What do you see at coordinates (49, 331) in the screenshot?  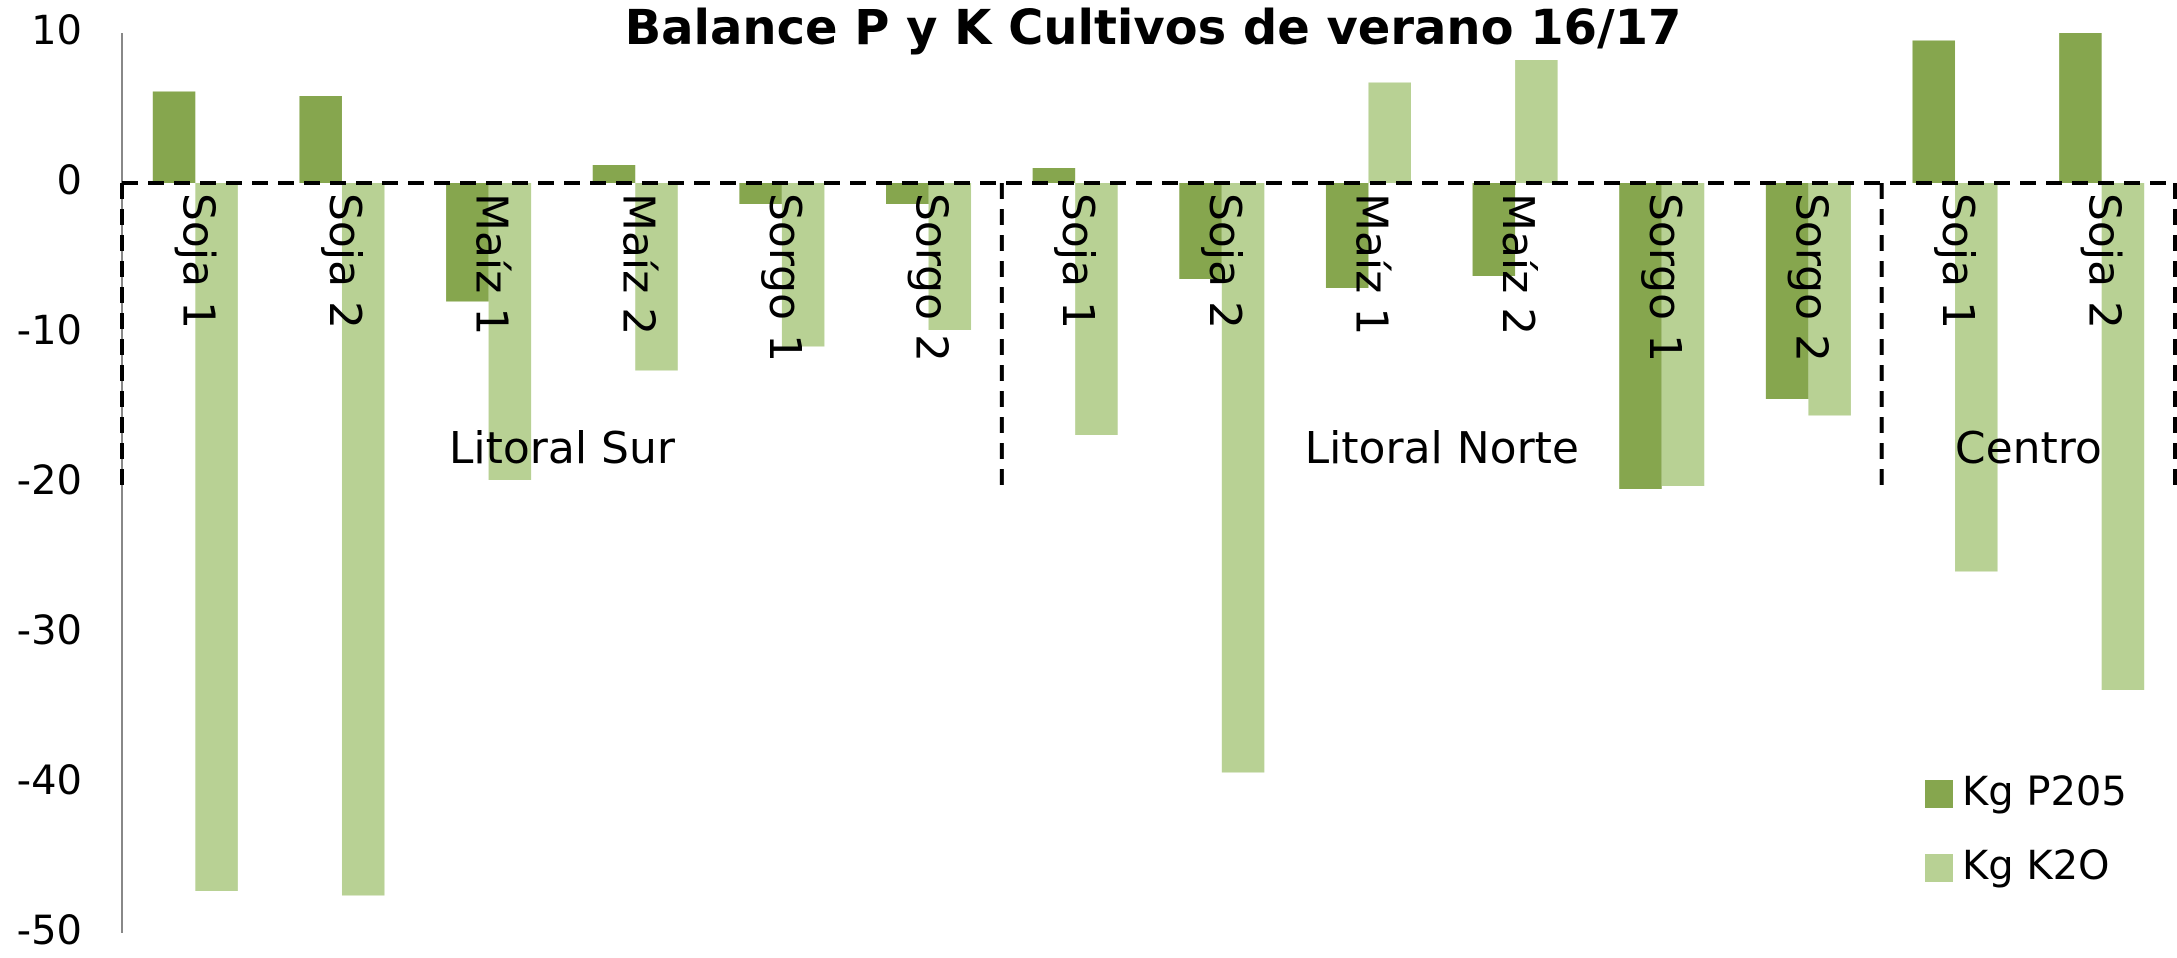 I see `y-tick-label: -10` at bounding box center [49, 331].